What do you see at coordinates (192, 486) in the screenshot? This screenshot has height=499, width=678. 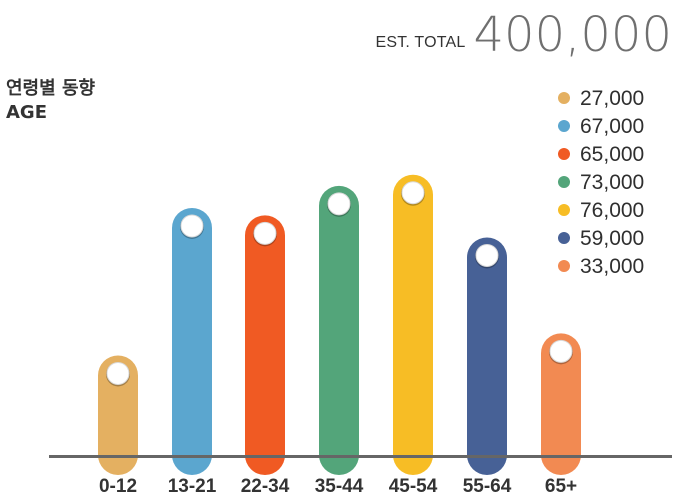 I see `x-tick-label: 13-21` at bounding box center [192, 486].